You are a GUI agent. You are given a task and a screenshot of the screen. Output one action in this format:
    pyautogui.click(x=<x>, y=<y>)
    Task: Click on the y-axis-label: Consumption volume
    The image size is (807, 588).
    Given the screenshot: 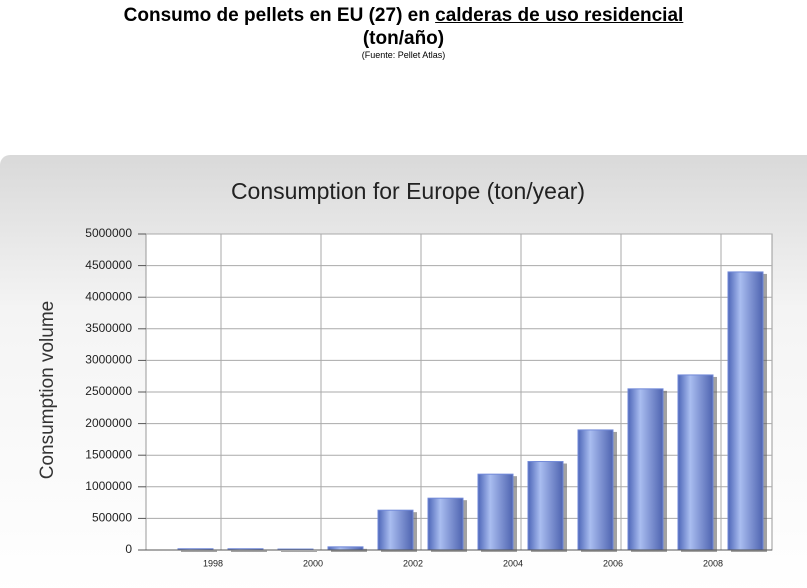 What is the action you would take?
    pyautogui.click(x=47, y=390)
    